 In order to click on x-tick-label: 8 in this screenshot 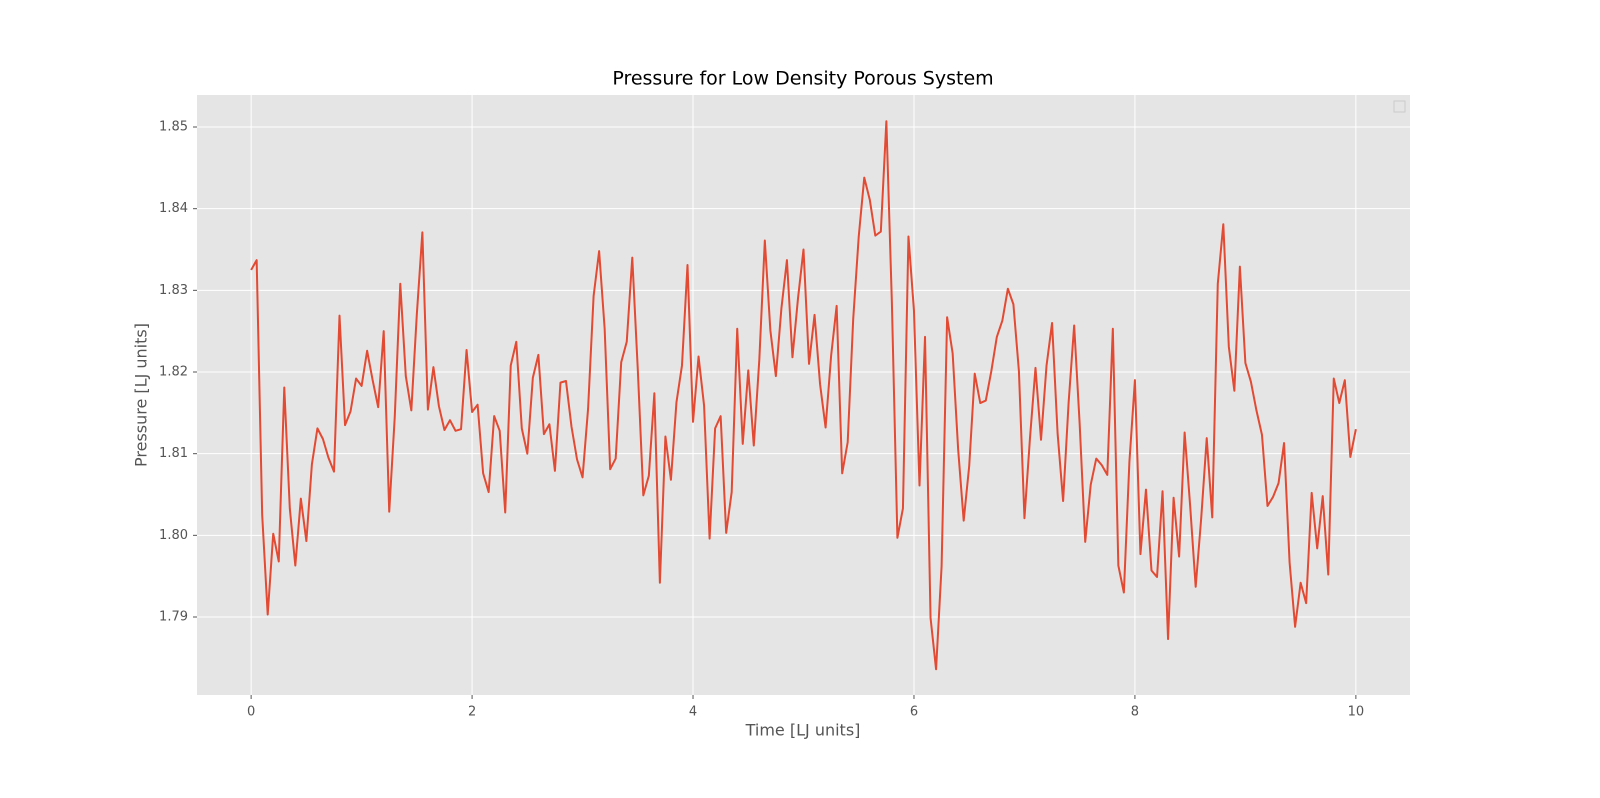, I will do `click(1135, 712)`.